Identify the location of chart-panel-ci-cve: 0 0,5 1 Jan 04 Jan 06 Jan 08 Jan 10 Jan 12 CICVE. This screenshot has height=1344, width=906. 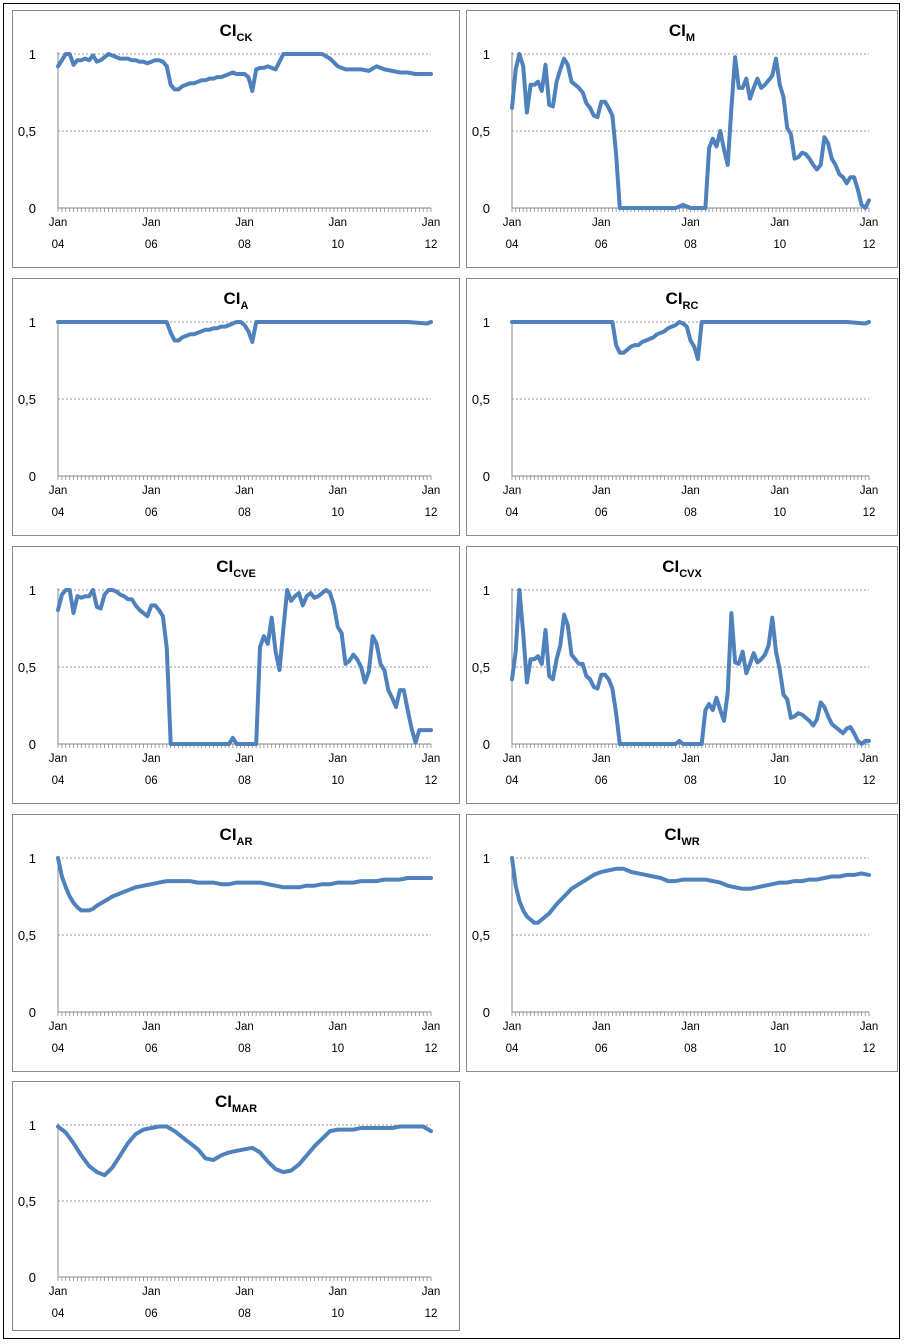
(236, 675).